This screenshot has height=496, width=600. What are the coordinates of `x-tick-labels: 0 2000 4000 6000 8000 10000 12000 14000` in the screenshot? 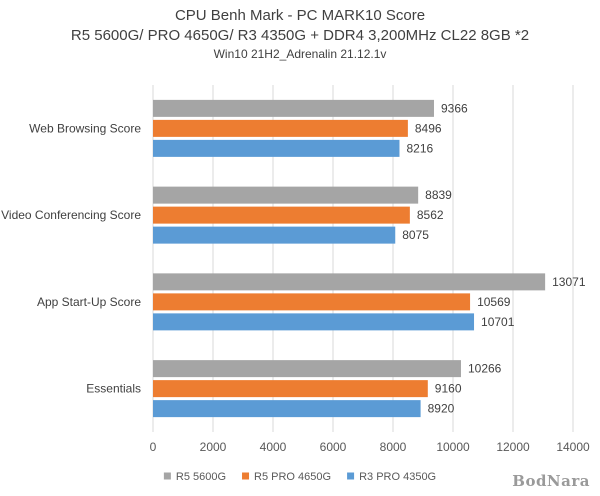 It's located at (370, 447).